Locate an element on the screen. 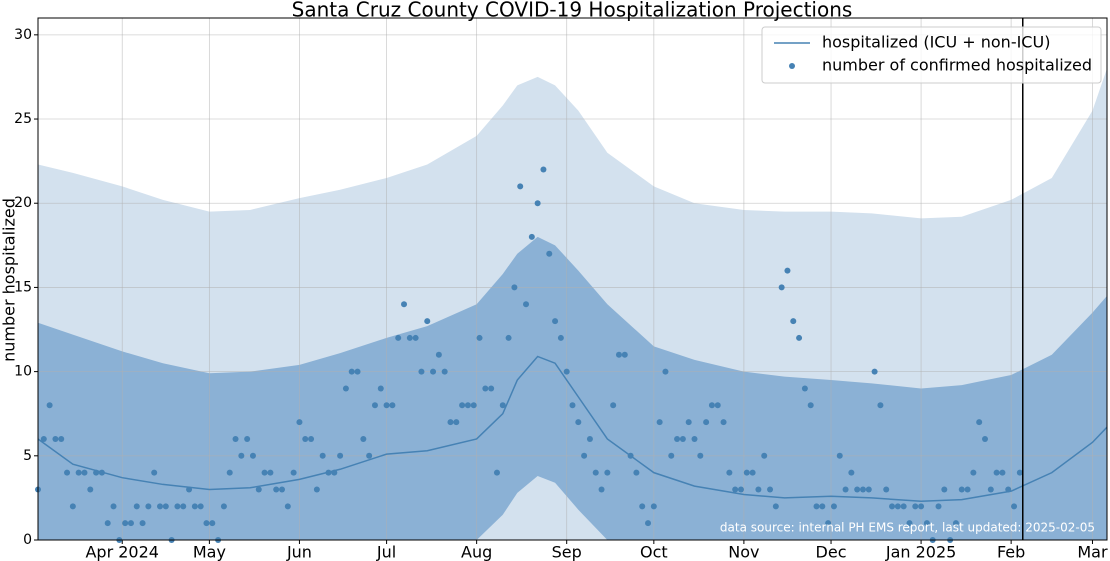  x-tick-label: Dec is located at coordinates (831, 552).